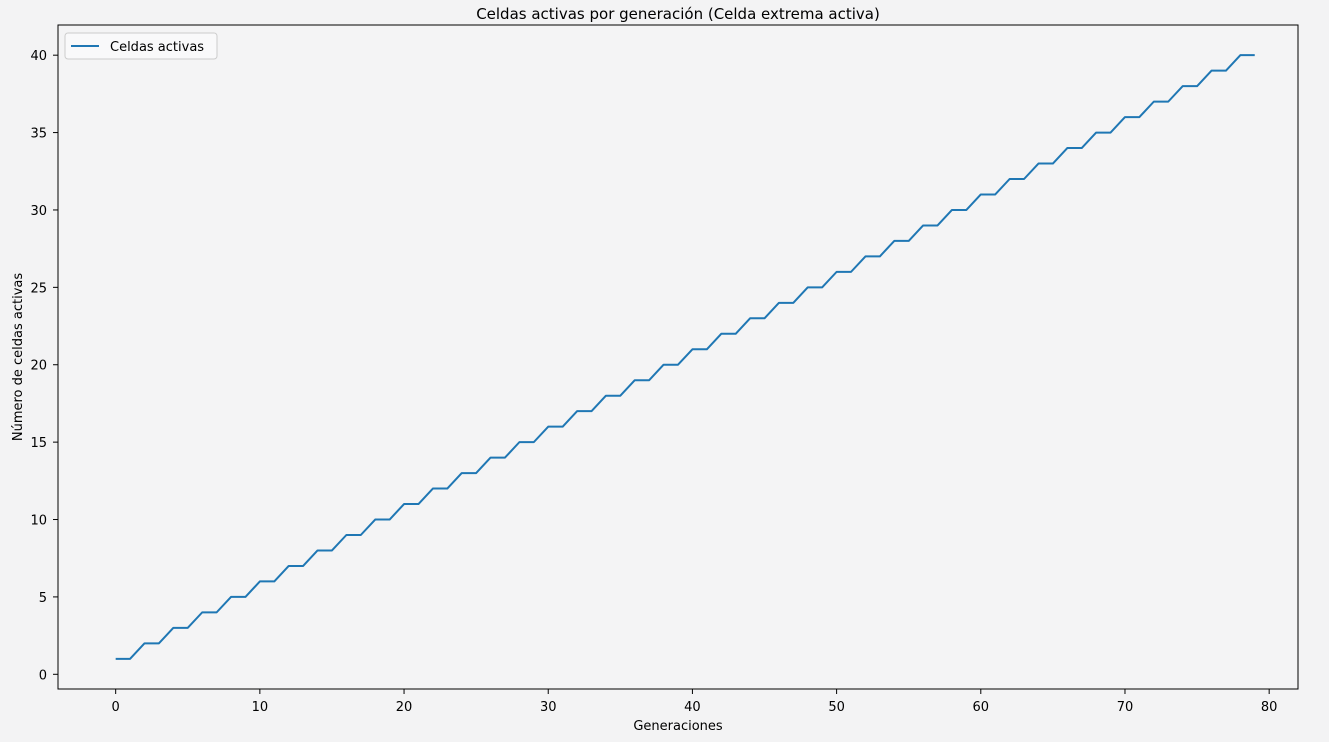  What do you see at coordinates (43, 675) in the screenshot?
I see `y-tick-label: 0` at bounding box center [43, 675].